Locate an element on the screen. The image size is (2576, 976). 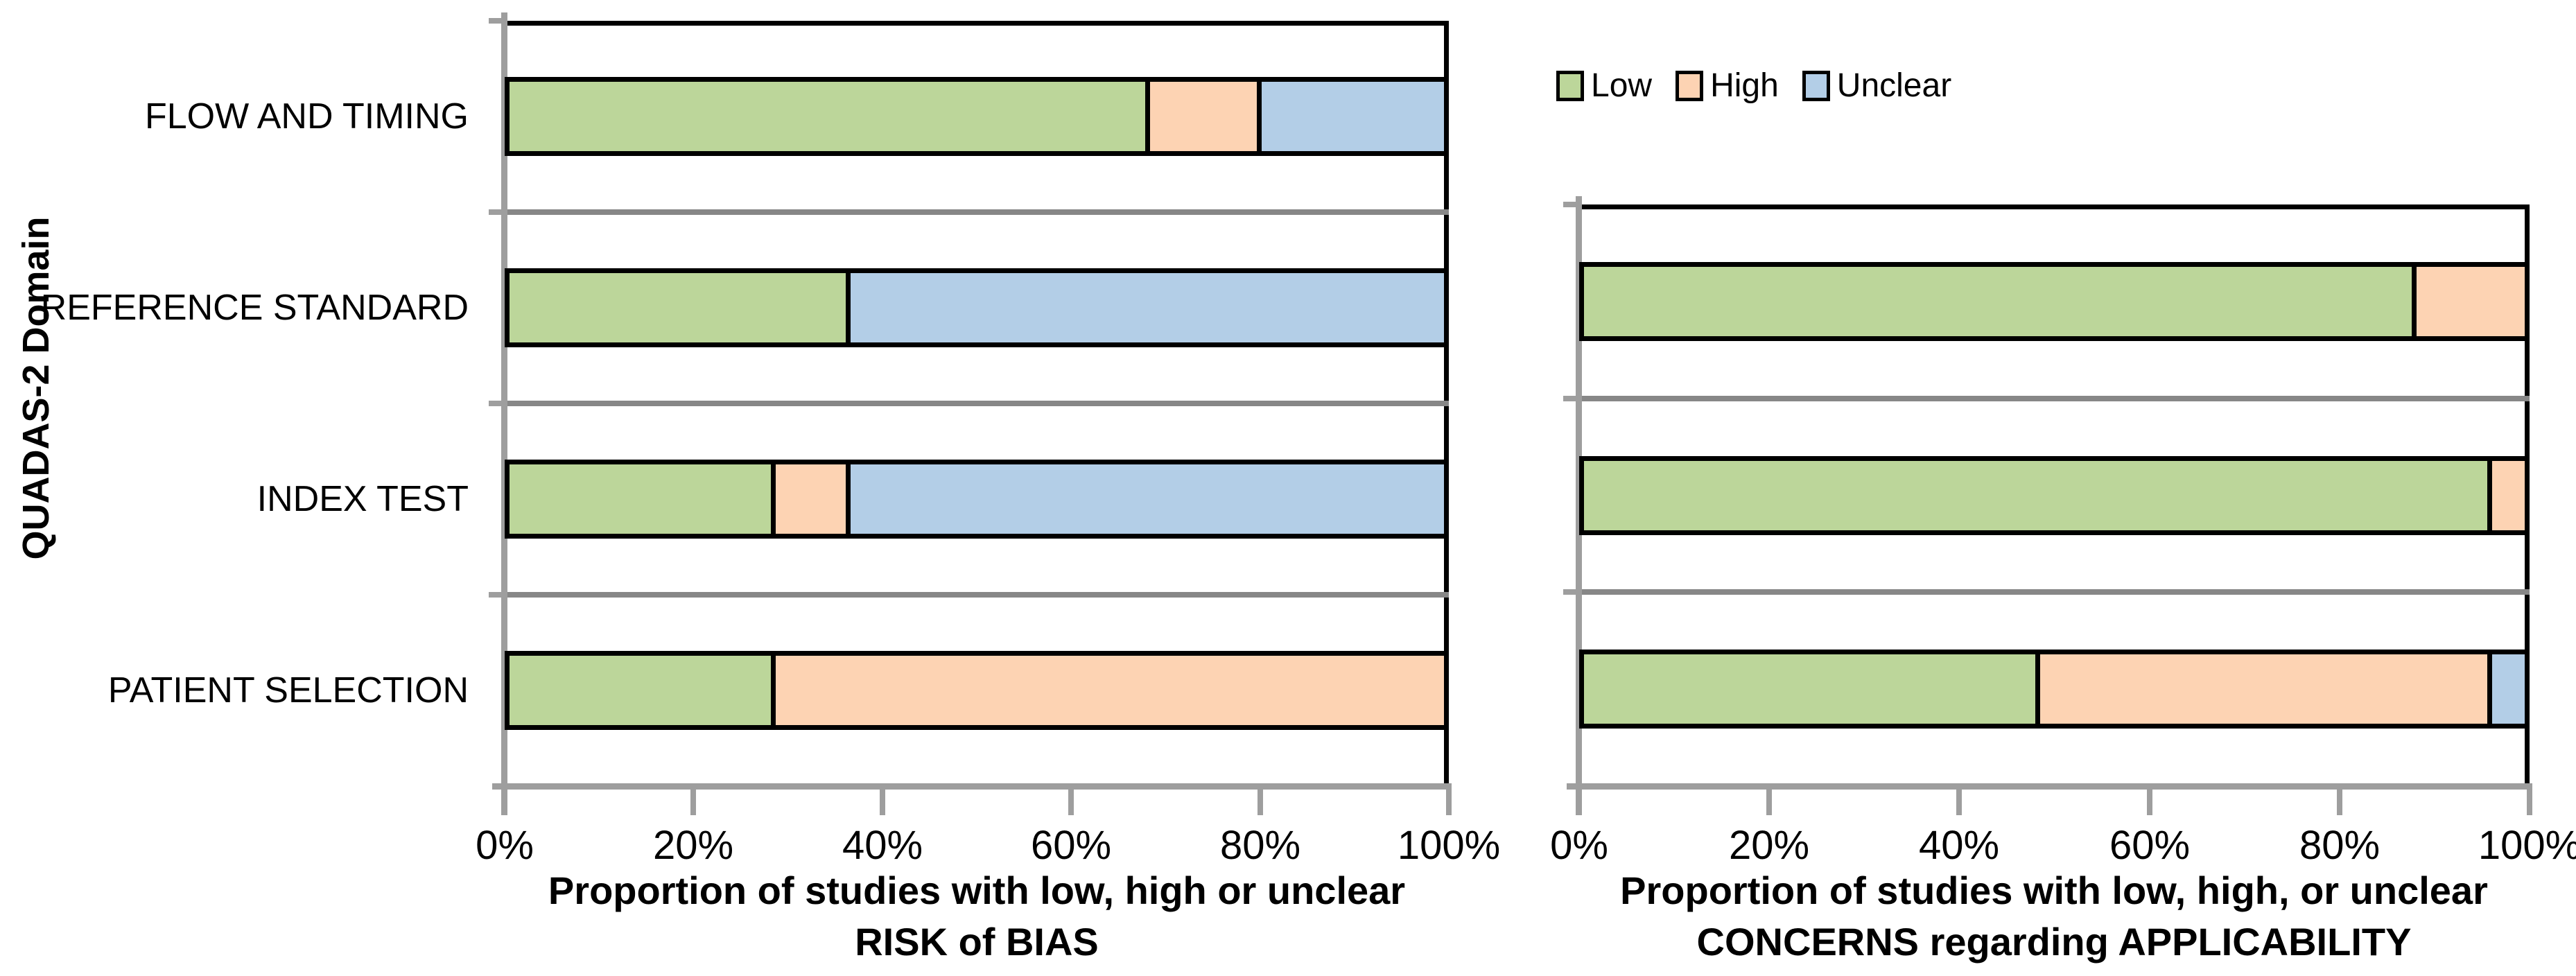
legend-swatch-low-icon is located at coordinates (1570, 86).